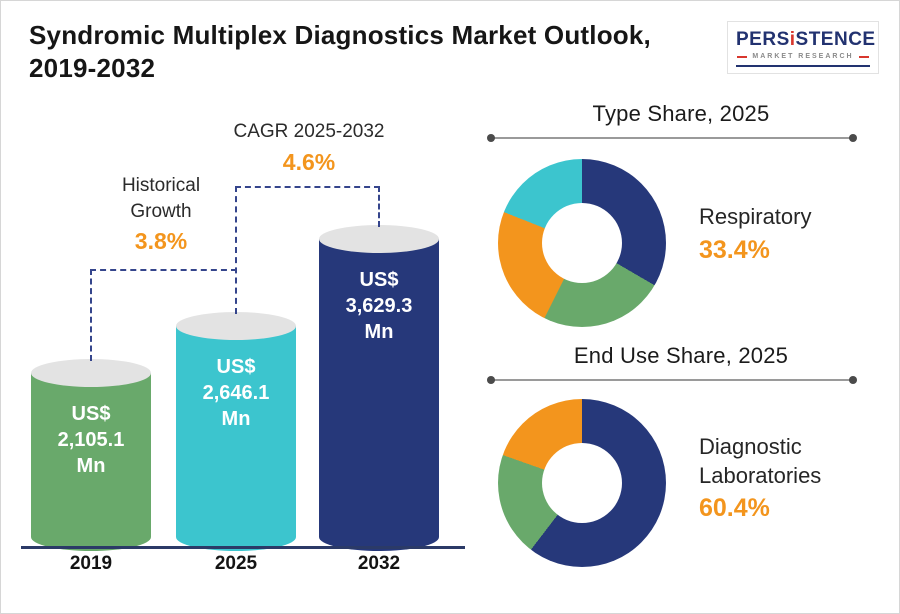 This screenshot has height=614, width=900. Describe the element at coordinates (243, 547) in the screenshot. I see `x-axis-line` at that location.